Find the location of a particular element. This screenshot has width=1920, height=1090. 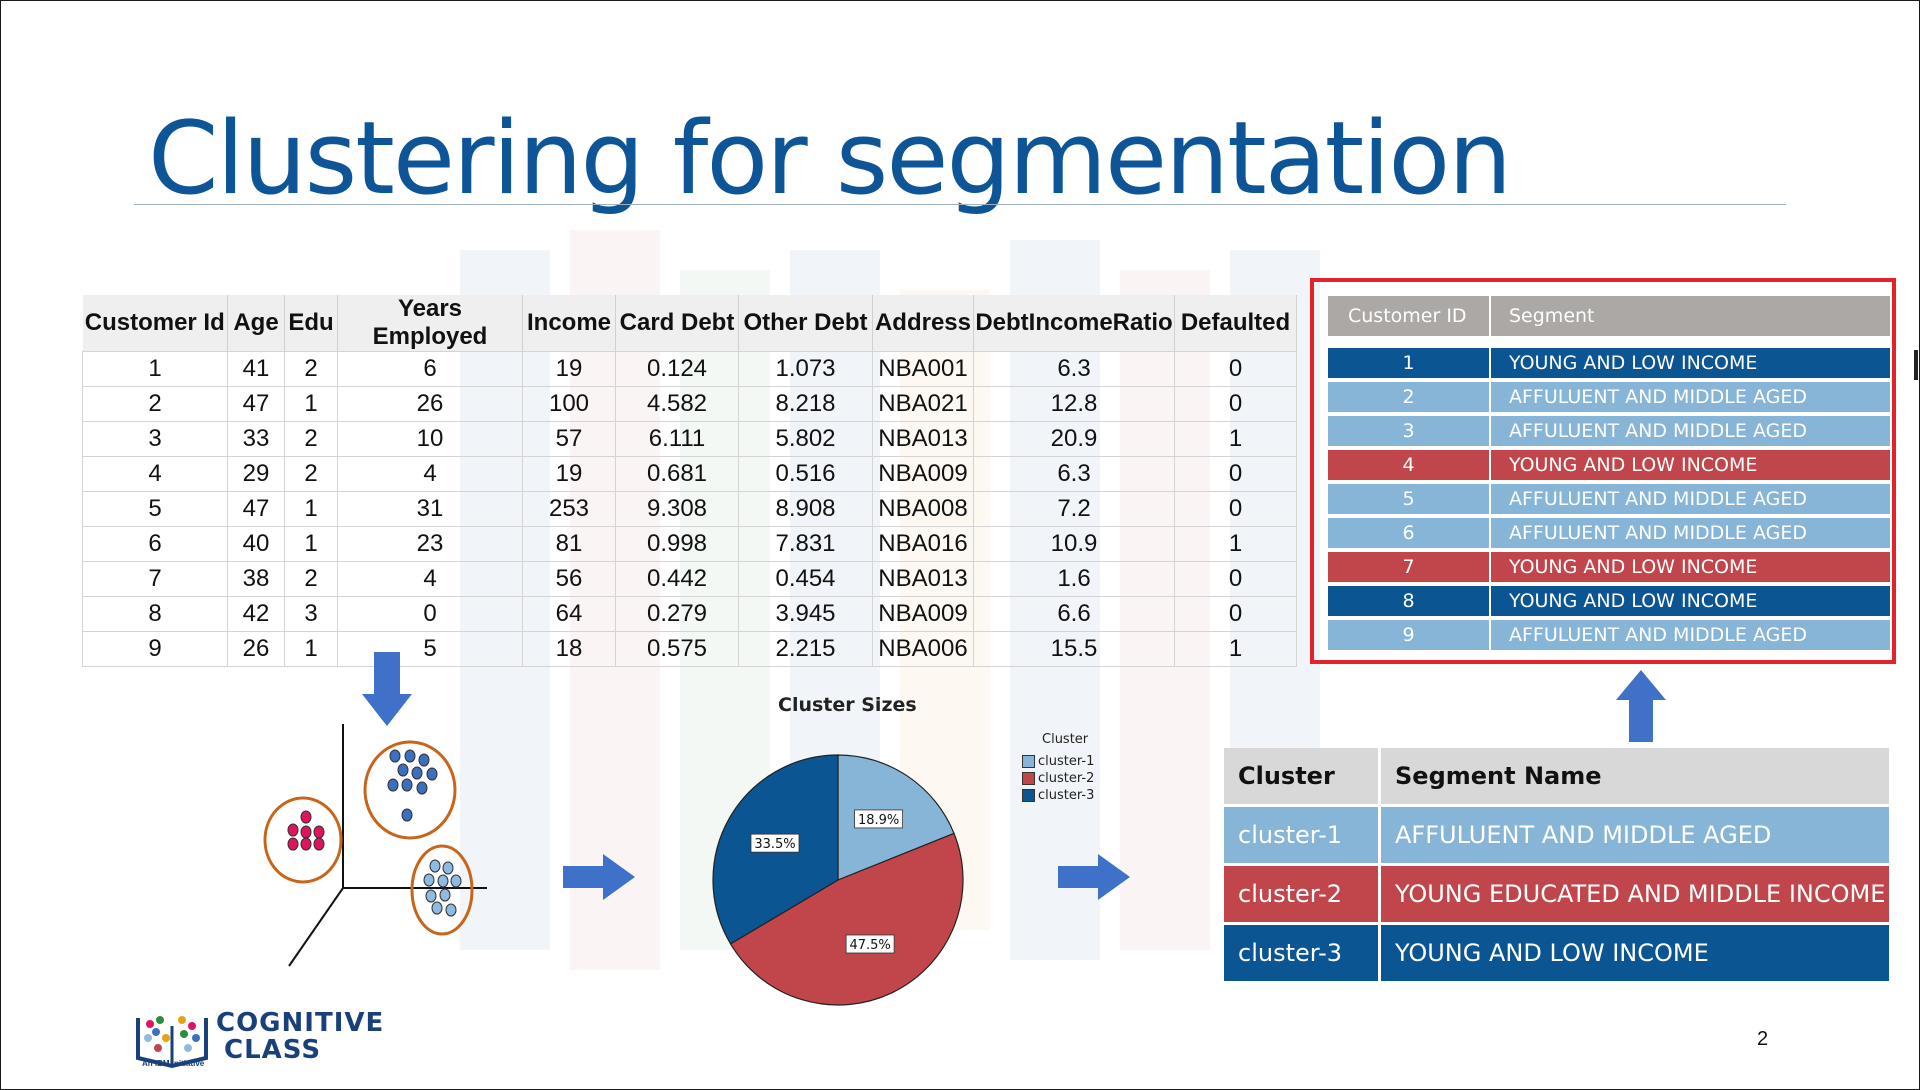

table-cell: 1.6 is located at coordinates (1074, 579).